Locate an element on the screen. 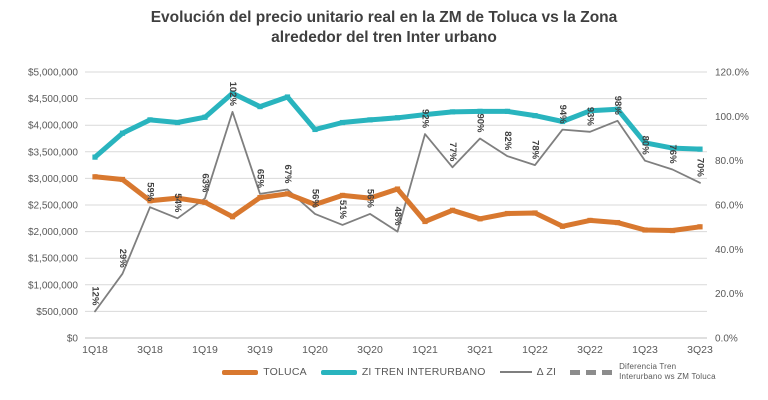  x-axis-tick-label: 3Q22 is located at coordinates (590, 350).